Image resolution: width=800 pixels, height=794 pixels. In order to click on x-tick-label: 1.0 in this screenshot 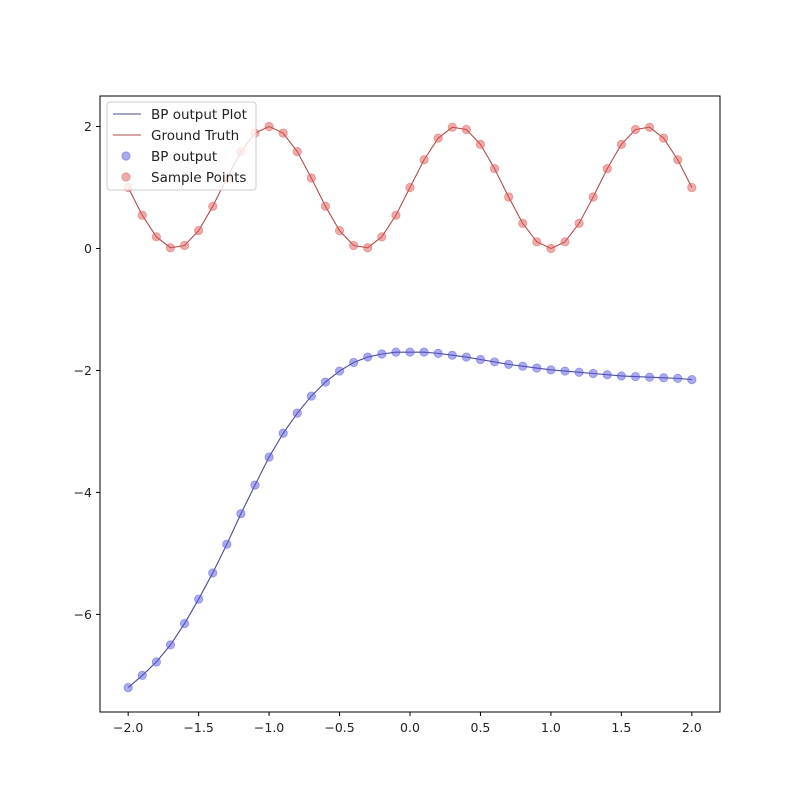, I will do `click(551, 727)`.